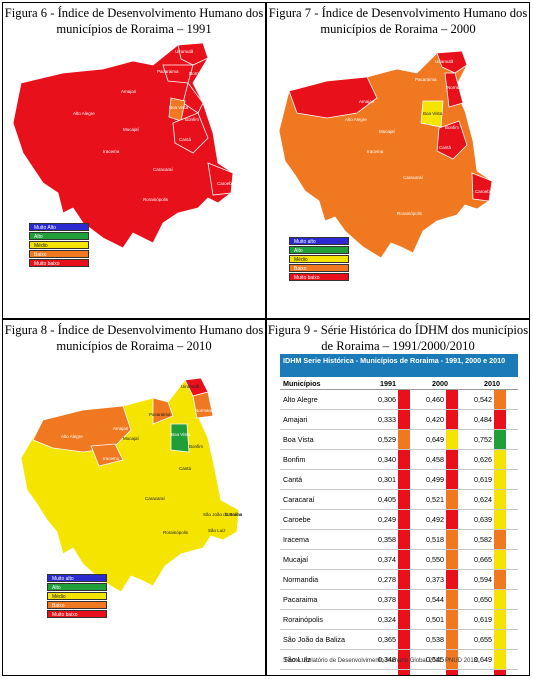  I want to click on table-row: Bonfim 0,340 0,458 0,626, so click(399, 460).